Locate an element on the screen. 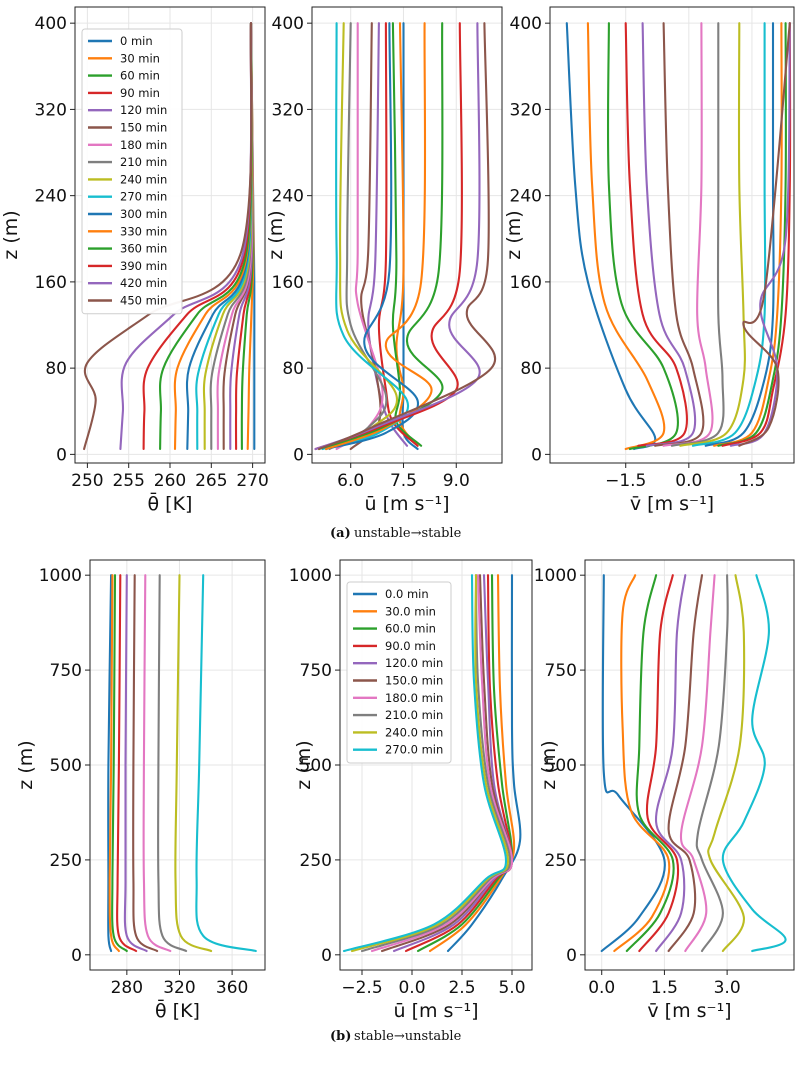 The image size is (809, 1068). x-axis-label: ū [m s⁻¹] is located at coordinates (407, 504).